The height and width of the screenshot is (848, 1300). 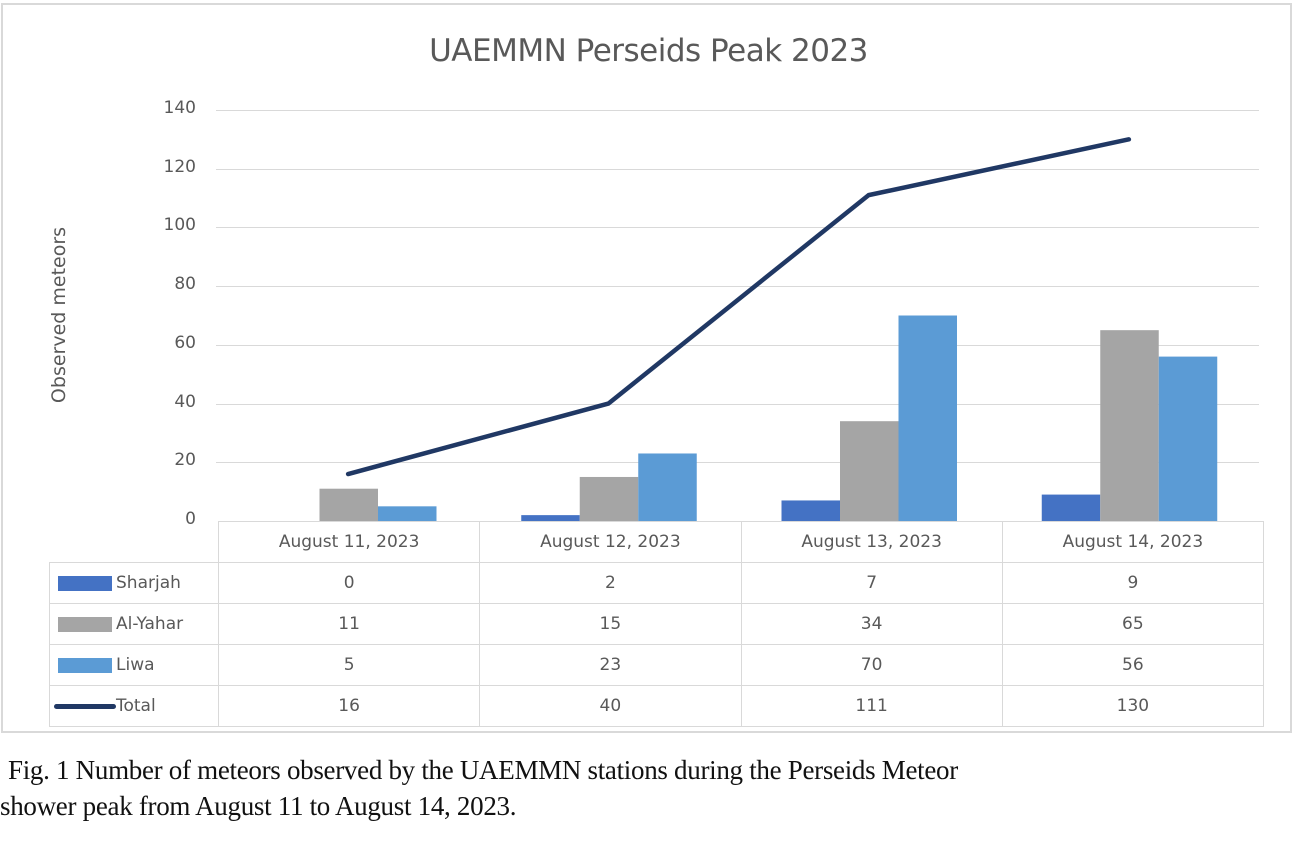 I want to click on y-tick-label: 20, so click(x=185, y=460).